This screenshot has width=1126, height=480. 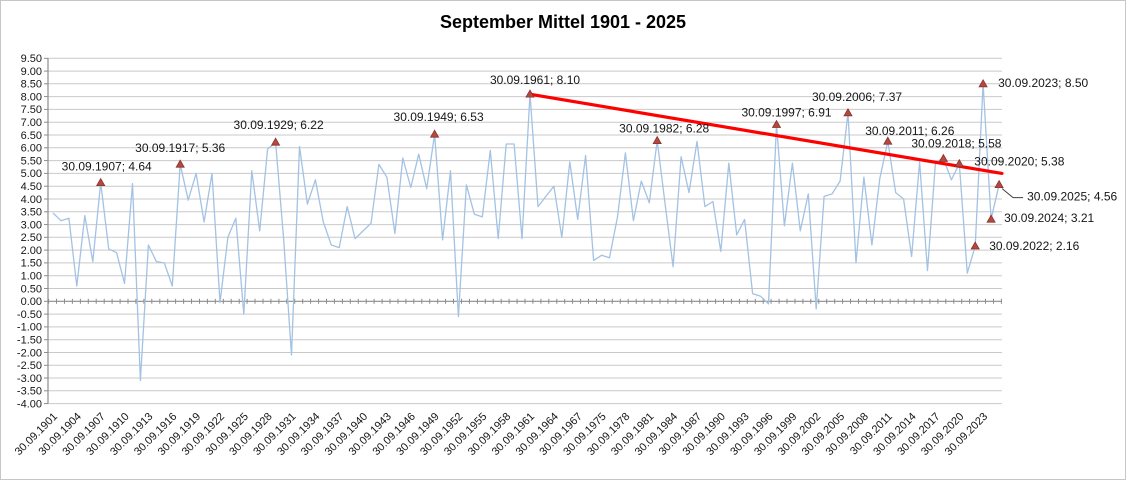 I want to click on annotation-label: 30.09.1917; 5.36, so click(x=180, y=148).